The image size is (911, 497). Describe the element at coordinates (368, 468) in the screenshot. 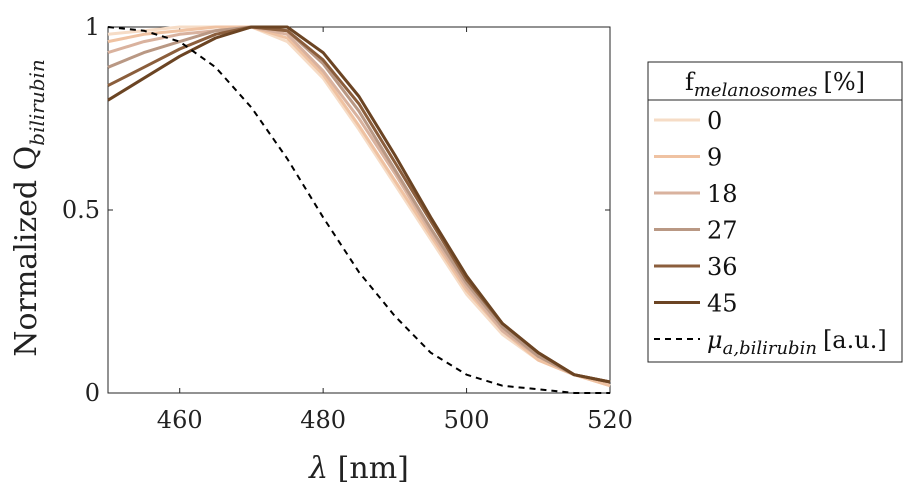

I see `x-axis-unit: [nm]` at that location.